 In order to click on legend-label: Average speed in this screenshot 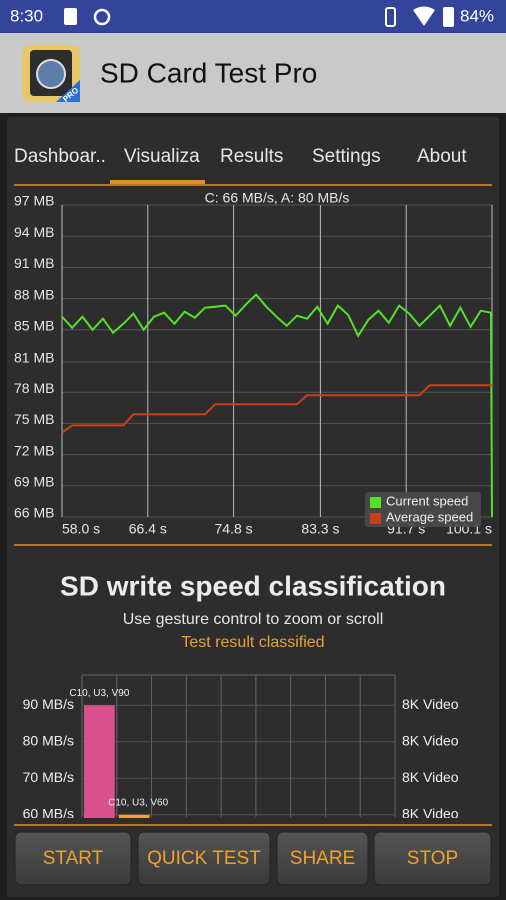, I will do `click(429, 516)`.